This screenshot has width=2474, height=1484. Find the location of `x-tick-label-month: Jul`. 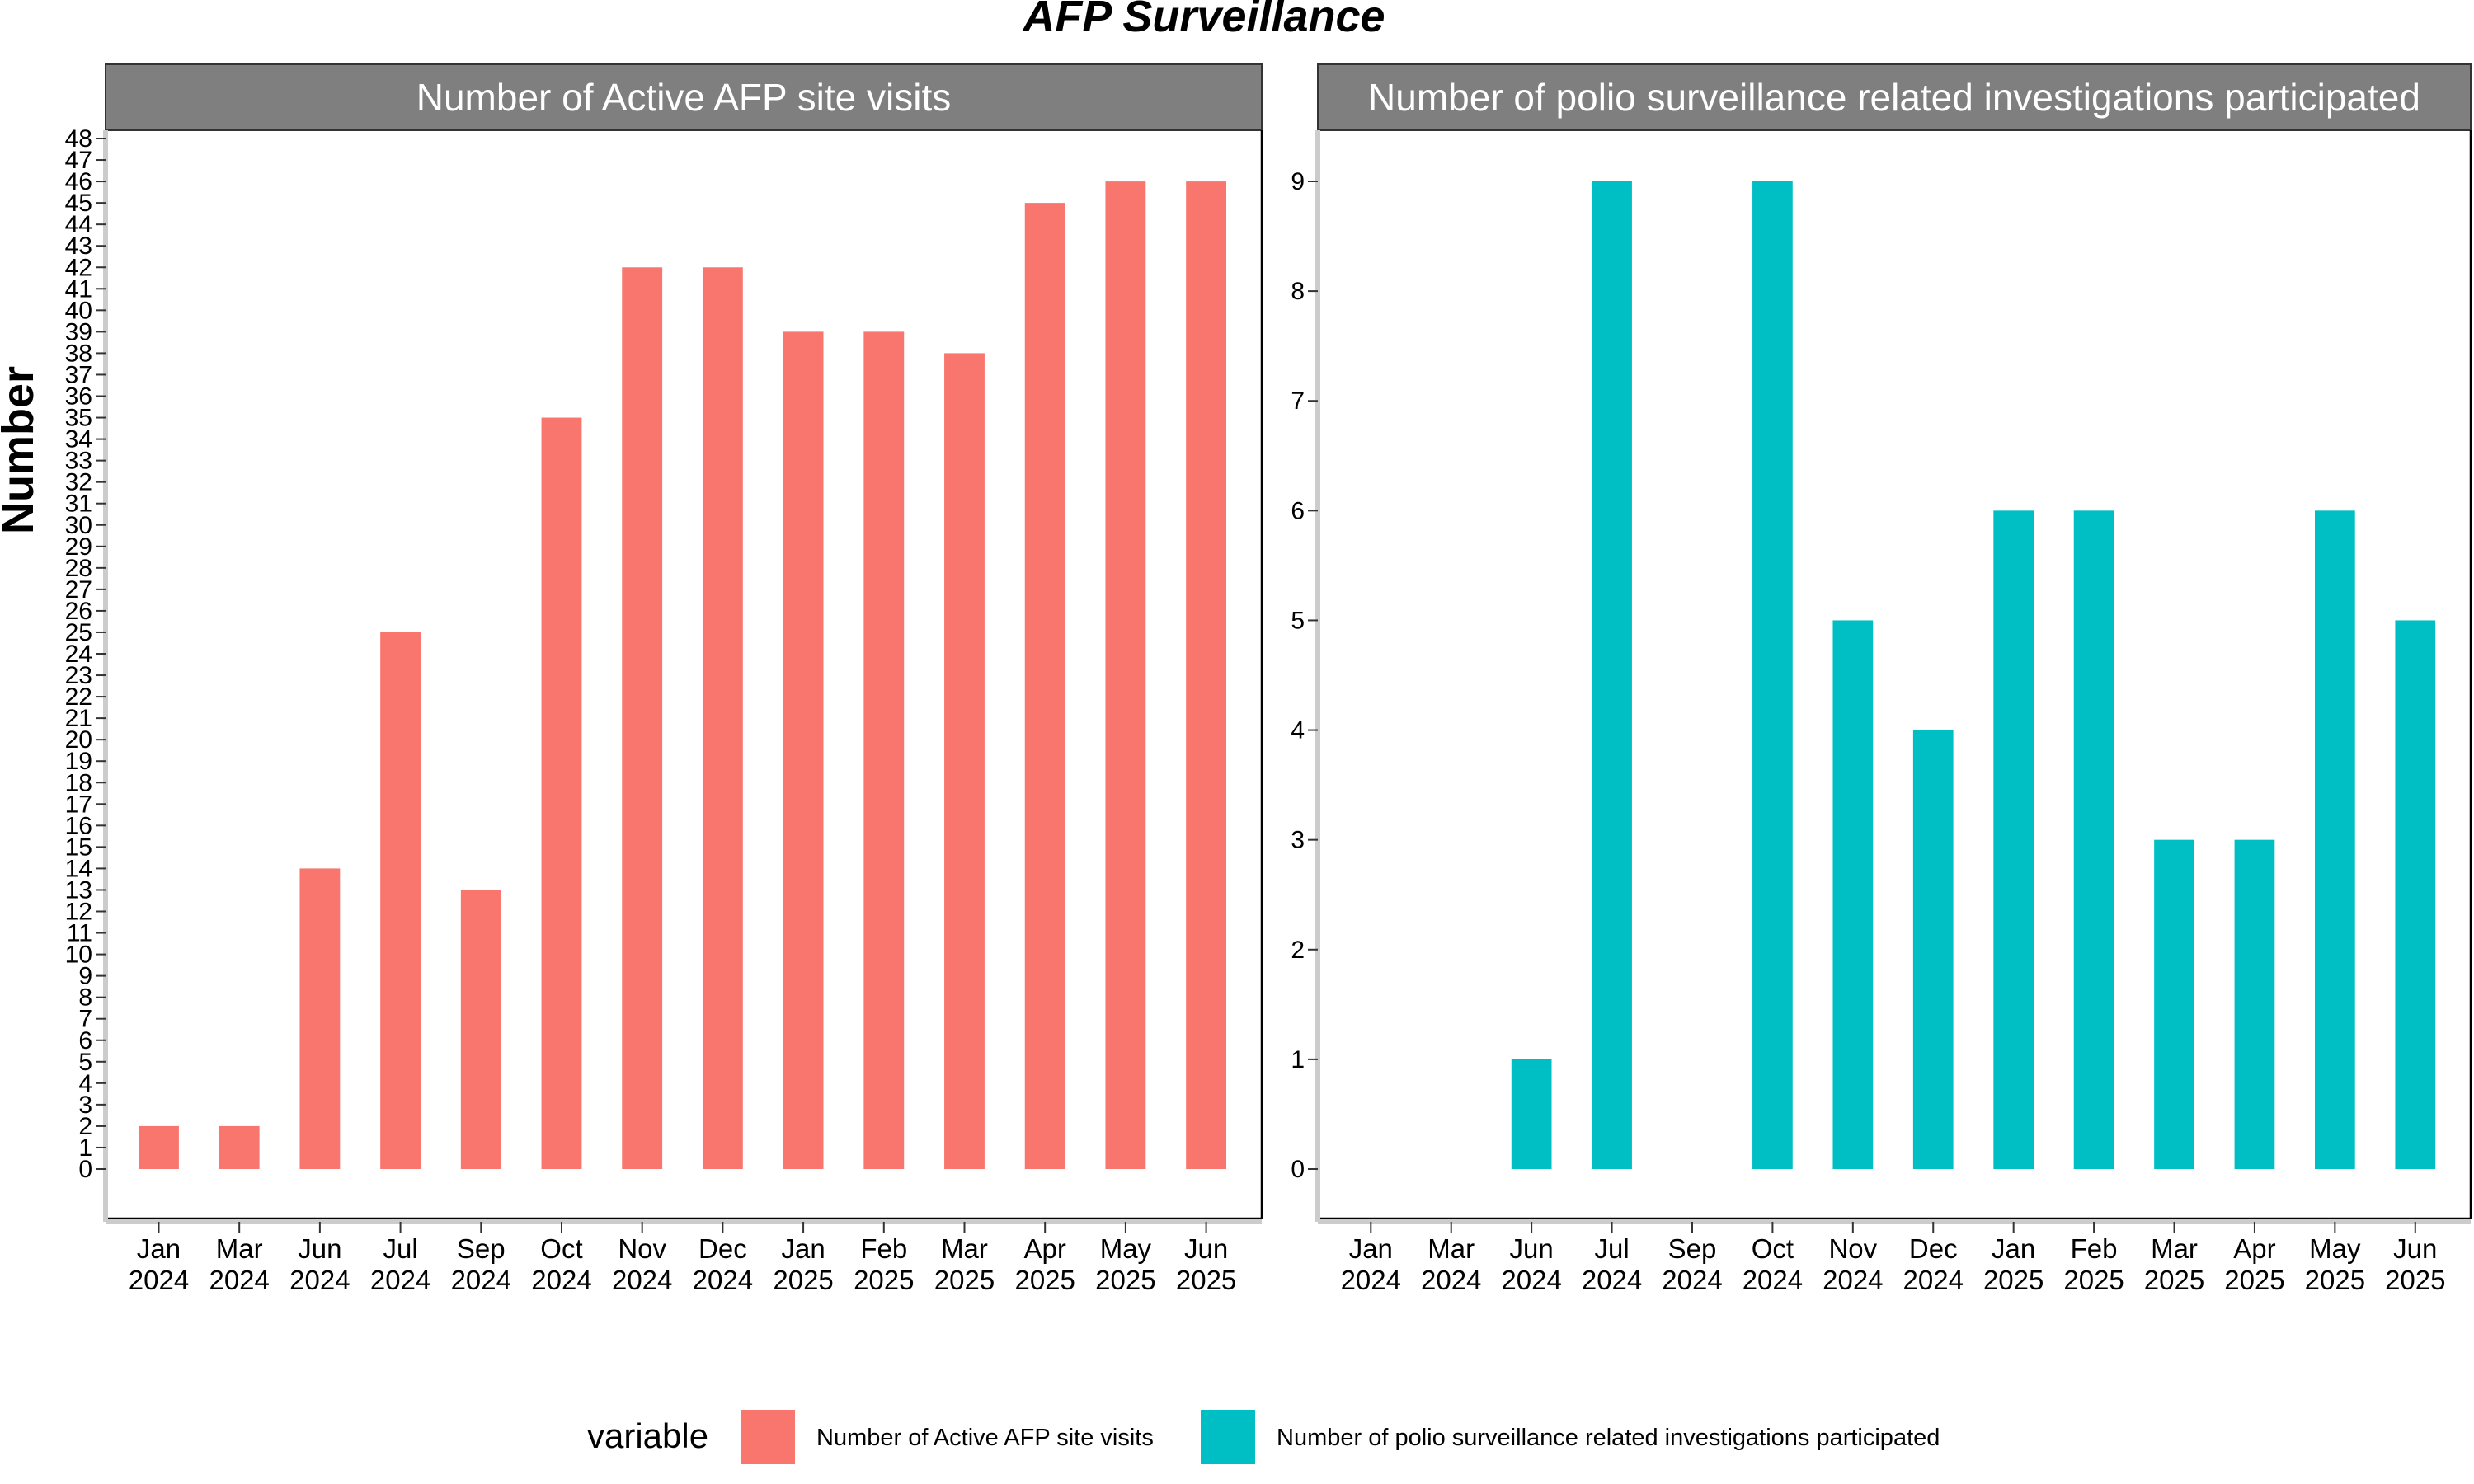

x-tick-label-month: Jul is located at coordinates (1611, 1248).